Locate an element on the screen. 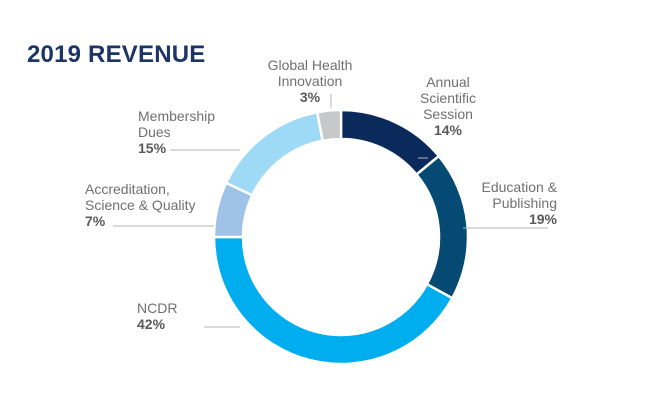 This screenshot has height=400, width=650. slice-value-ncdr: 42% is located at coordinates (151, 324).